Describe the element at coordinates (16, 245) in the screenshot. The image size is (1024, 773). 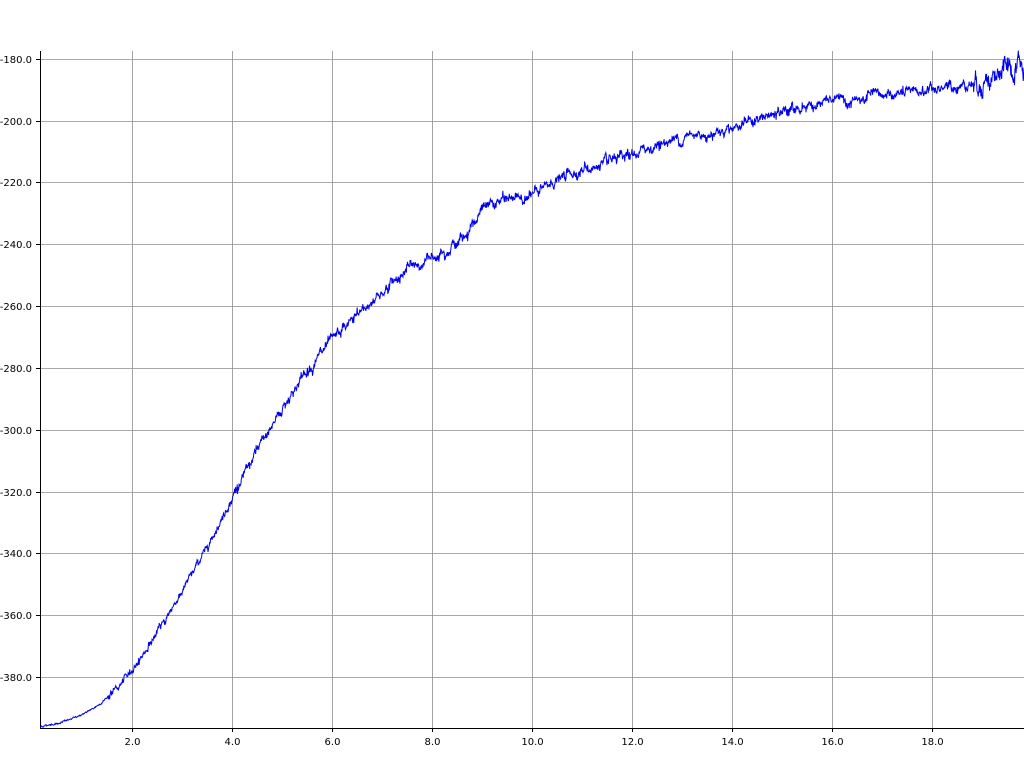
I see `y-tick-label: -240.0` at that location.